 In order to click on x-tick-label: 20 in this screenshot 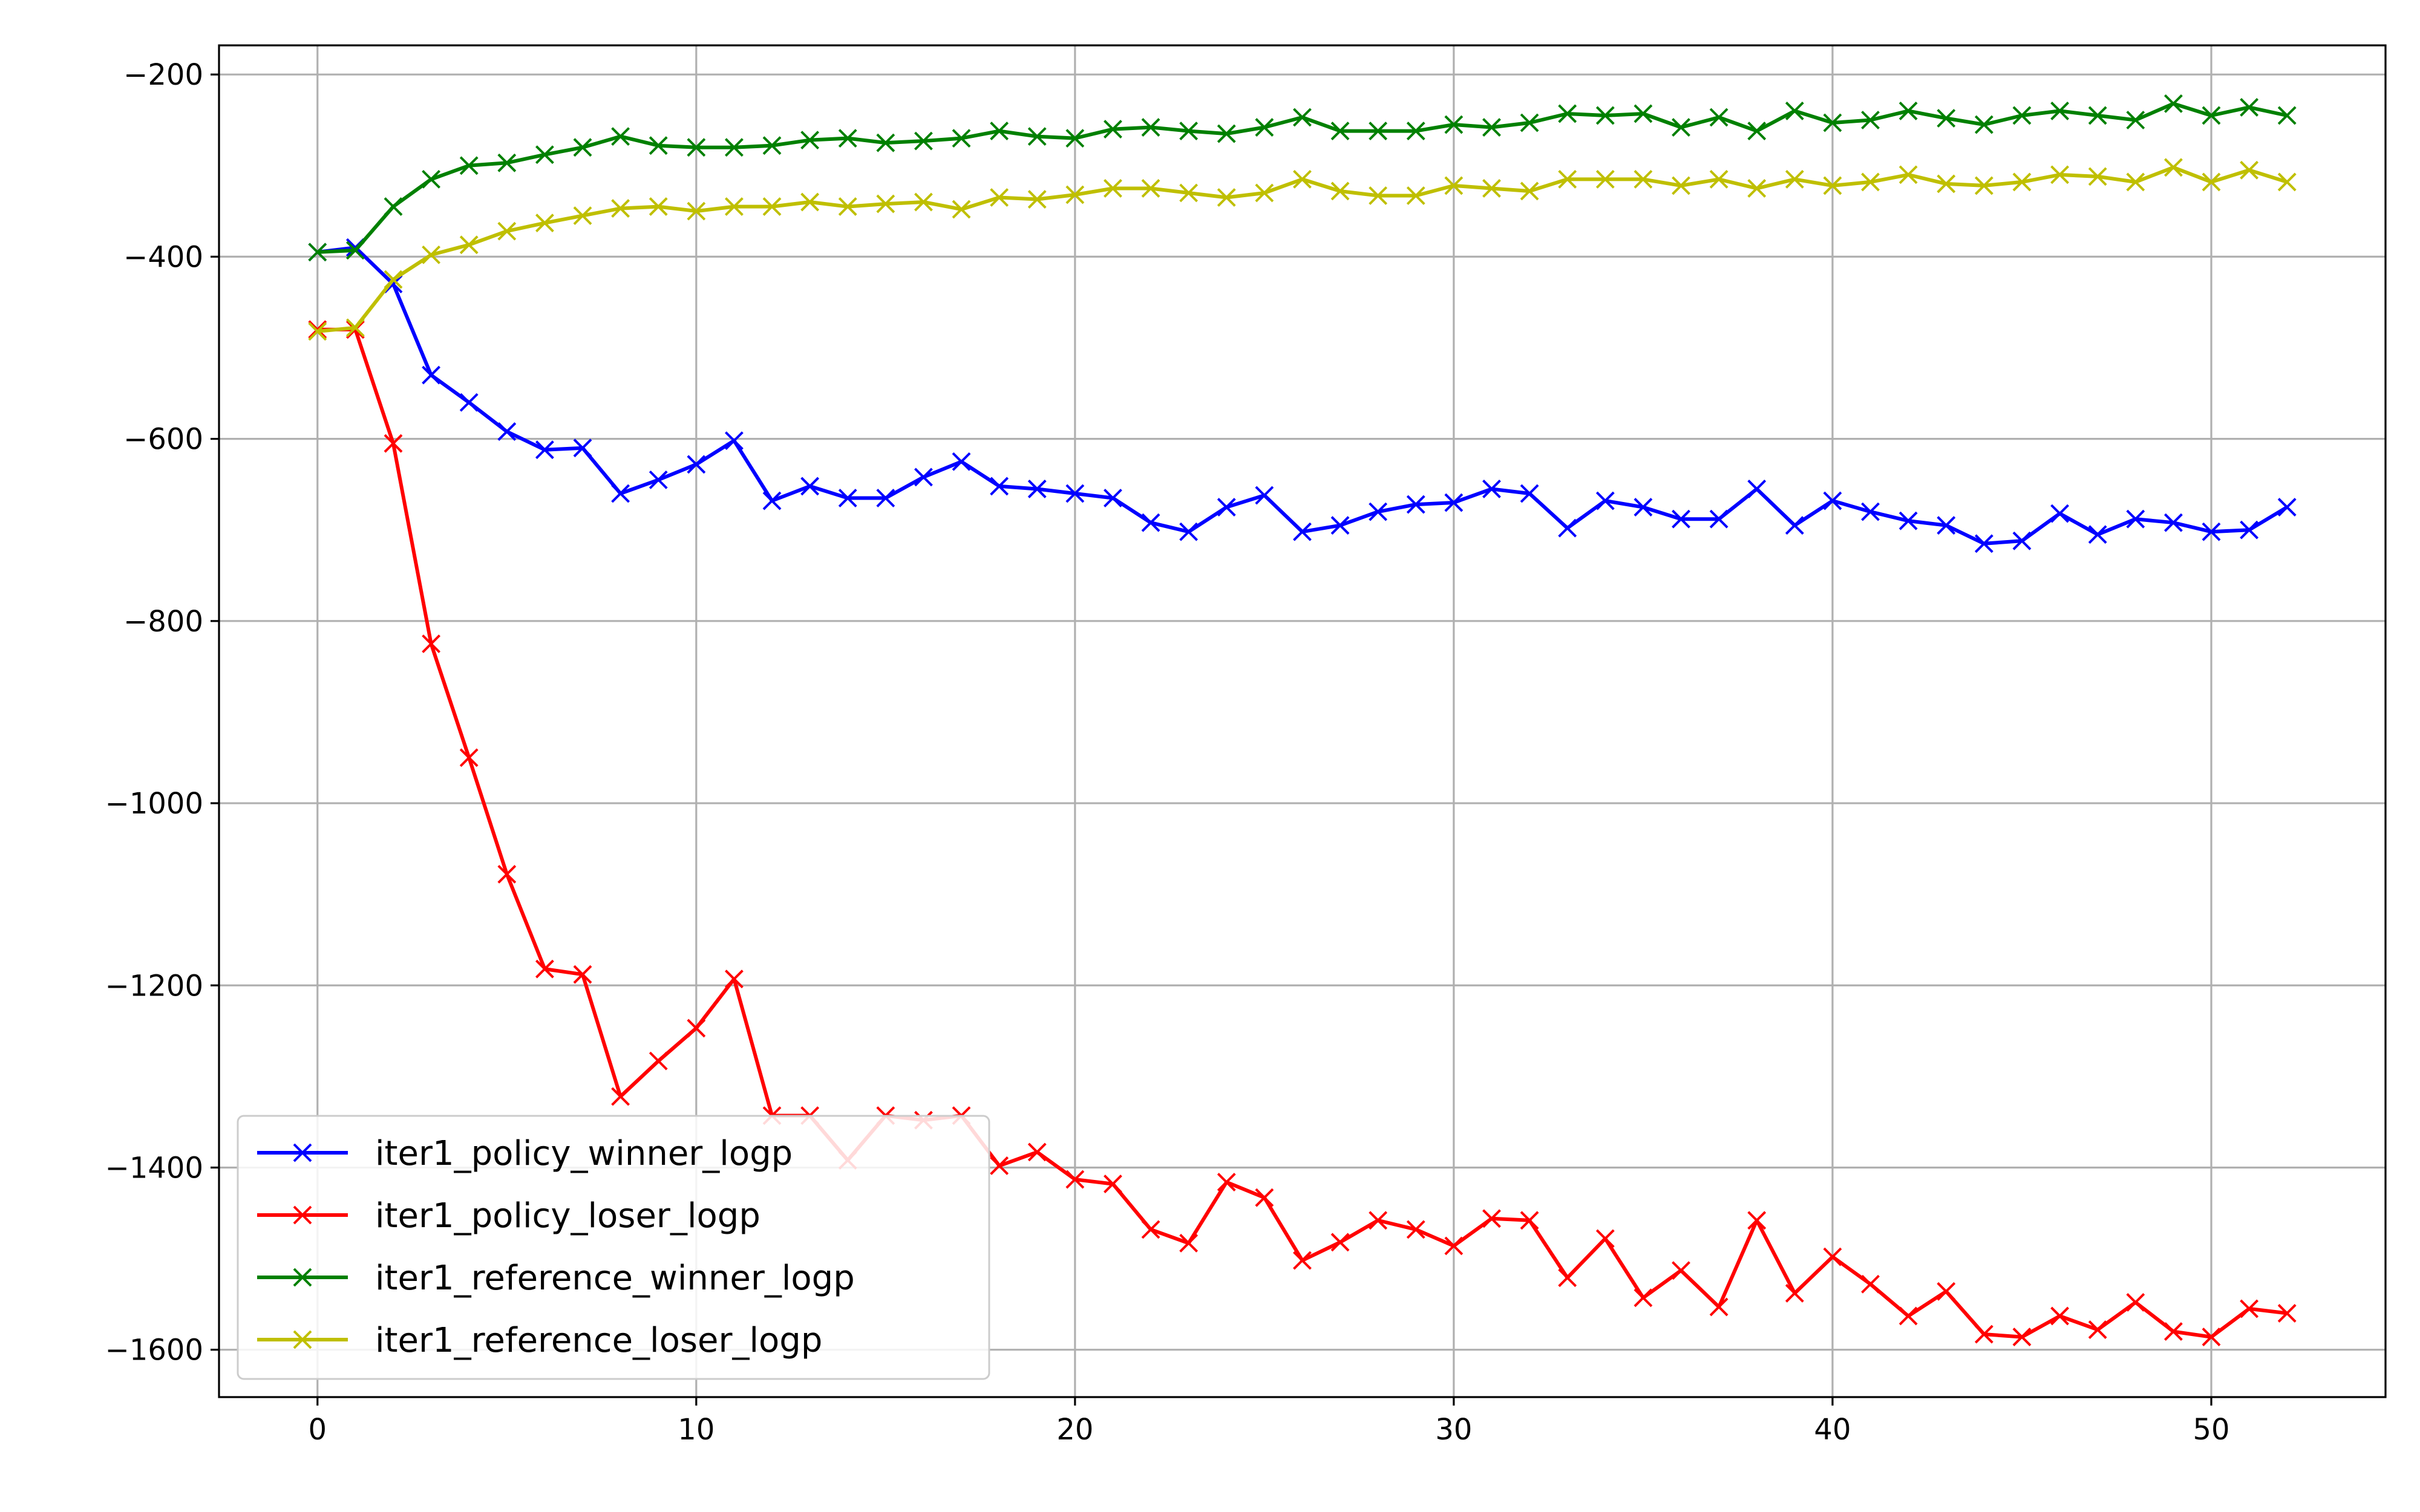, I will do `click(1074, 1430)`.